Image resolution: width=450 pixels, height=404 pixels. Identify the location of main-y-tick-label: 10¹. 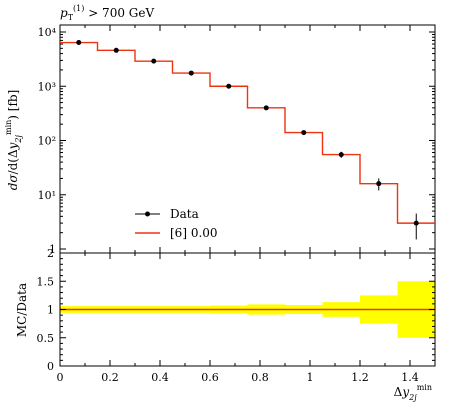
(47, 195).